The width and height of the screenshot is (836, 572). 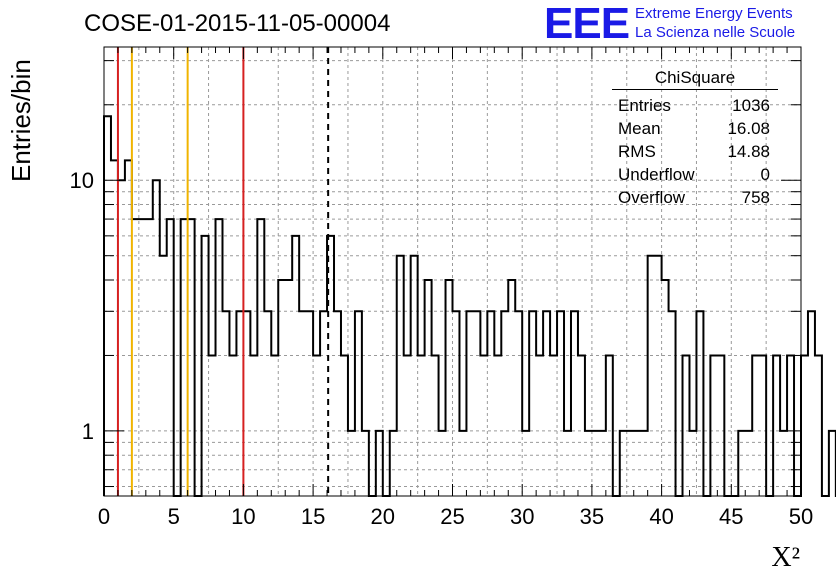 I want to click on stats-value: 0, so click(x=765, y=174).